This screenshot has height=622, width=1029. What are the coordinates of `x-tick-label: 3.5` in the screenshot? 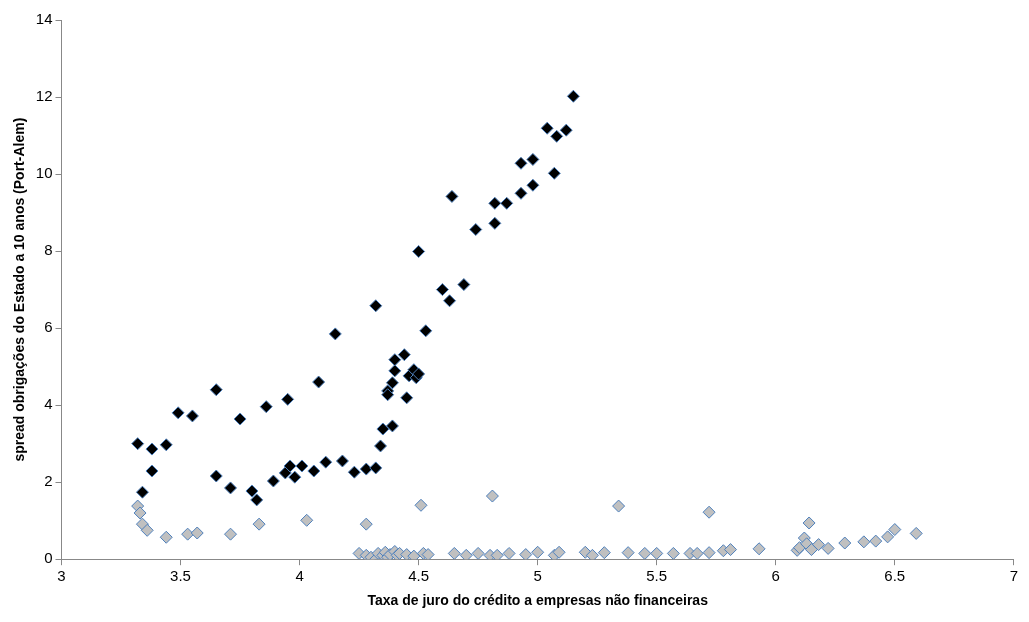 It's located at (180, 576).